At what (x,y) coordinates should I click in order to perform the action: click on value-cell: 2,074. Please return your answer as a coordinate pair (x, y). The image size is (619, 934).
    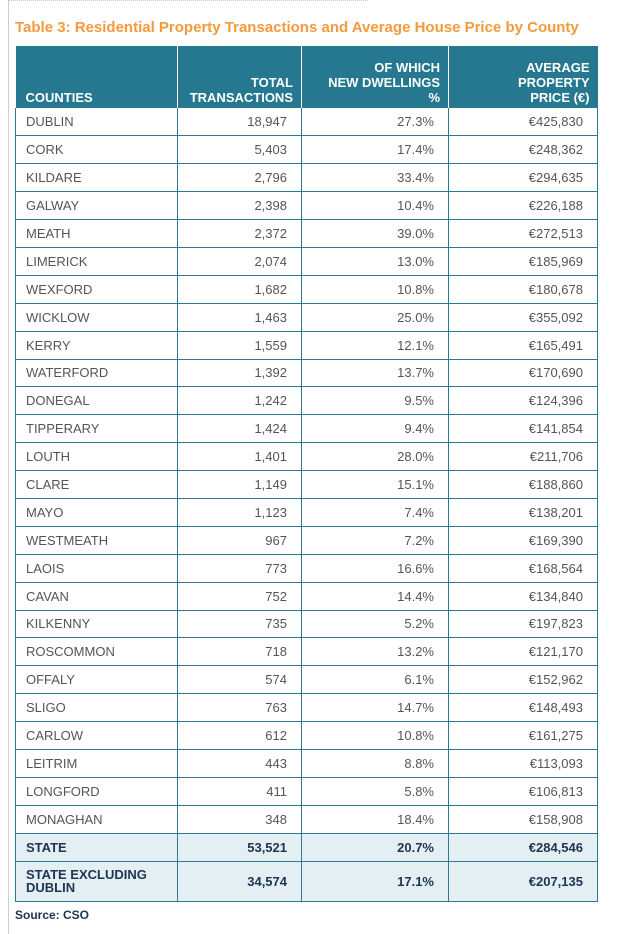
    Looking at the image, I should click on (239, 261).